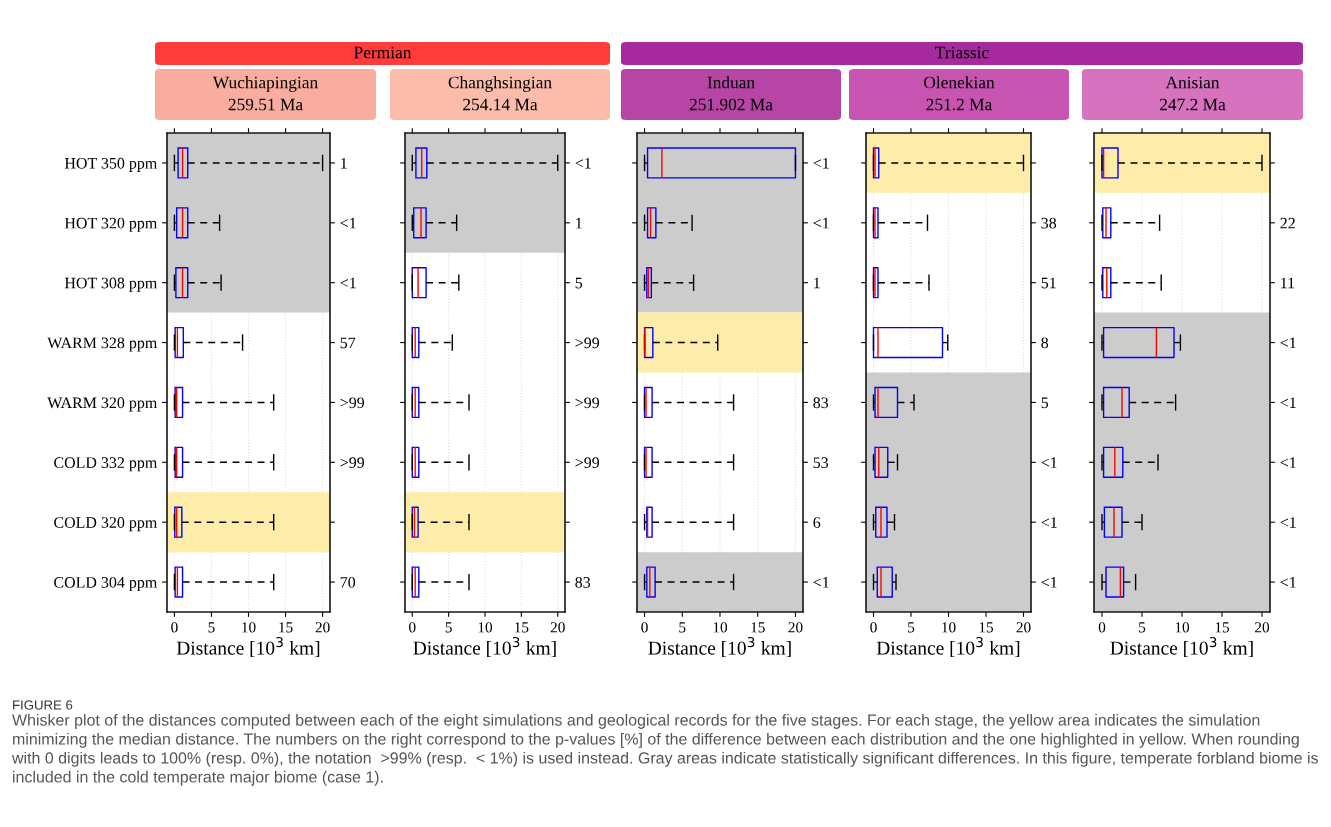  I want to click on chart-title: Induan, so click(731, 82).